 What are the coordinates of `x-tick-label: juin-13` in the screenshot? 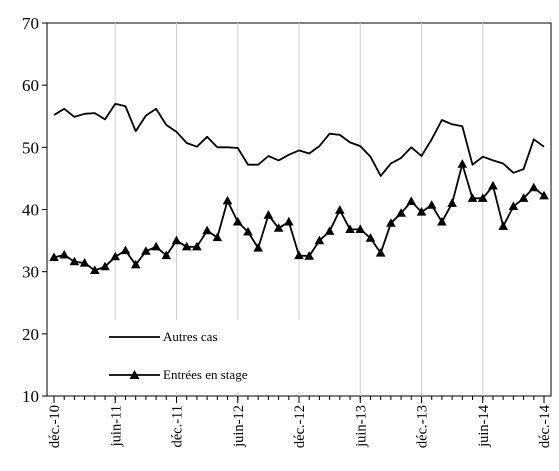 It's located at (361, 426).